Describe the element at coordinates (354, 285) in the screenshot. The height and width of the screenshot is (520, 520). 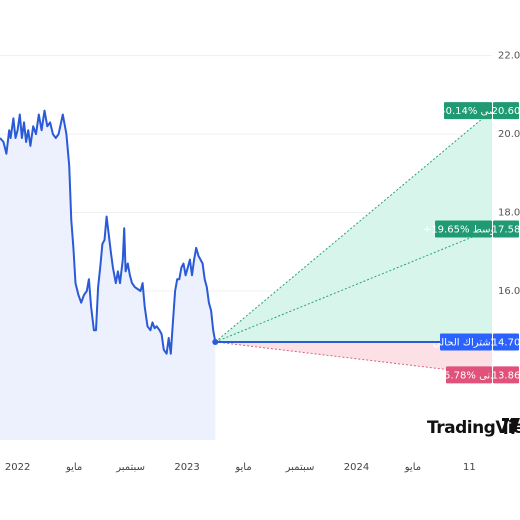
I see `forecast-average-line` at that location.